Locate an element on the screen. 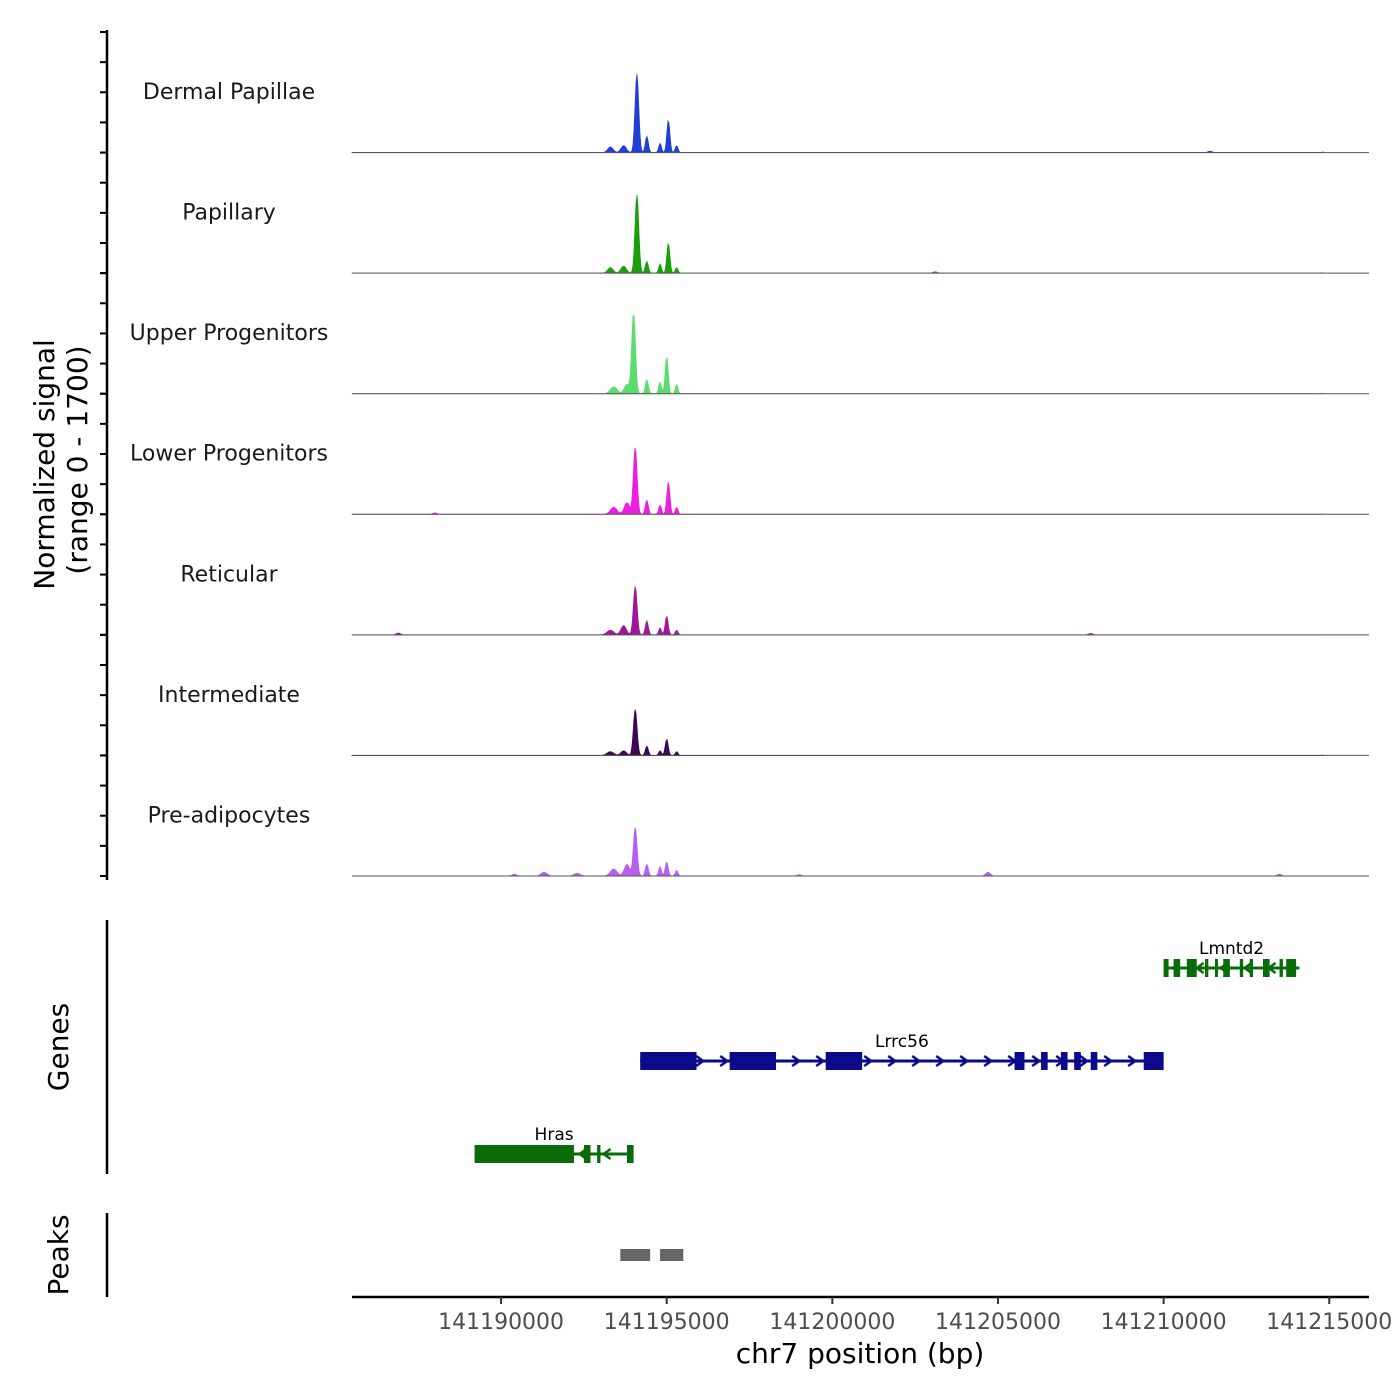 The height and width of the screenshot is (1400, 1400). track-label: Lower Progenitors is located at coordinates (229, 454).